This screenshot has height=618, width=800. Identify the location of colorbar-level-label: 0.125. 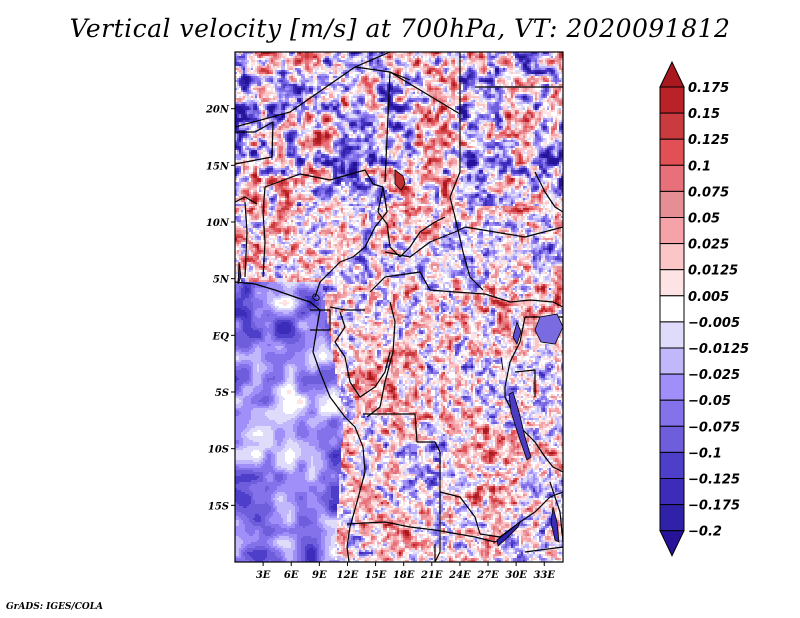
(708, 140).